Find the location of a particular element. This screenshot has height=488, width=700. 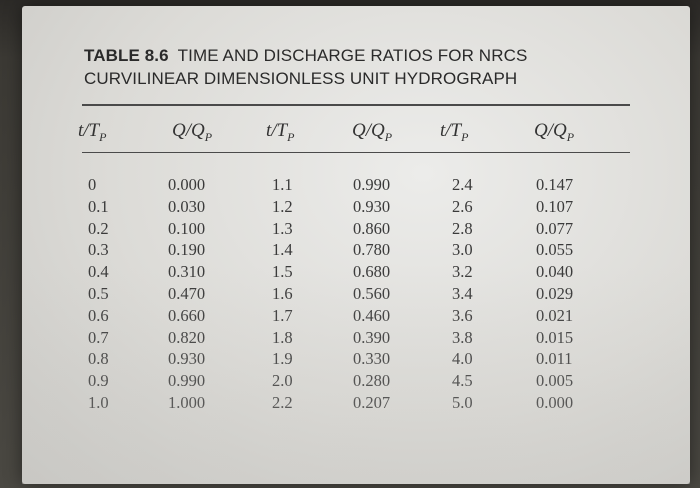

table-cell: 0.660 is located at coordinates (187, 315).